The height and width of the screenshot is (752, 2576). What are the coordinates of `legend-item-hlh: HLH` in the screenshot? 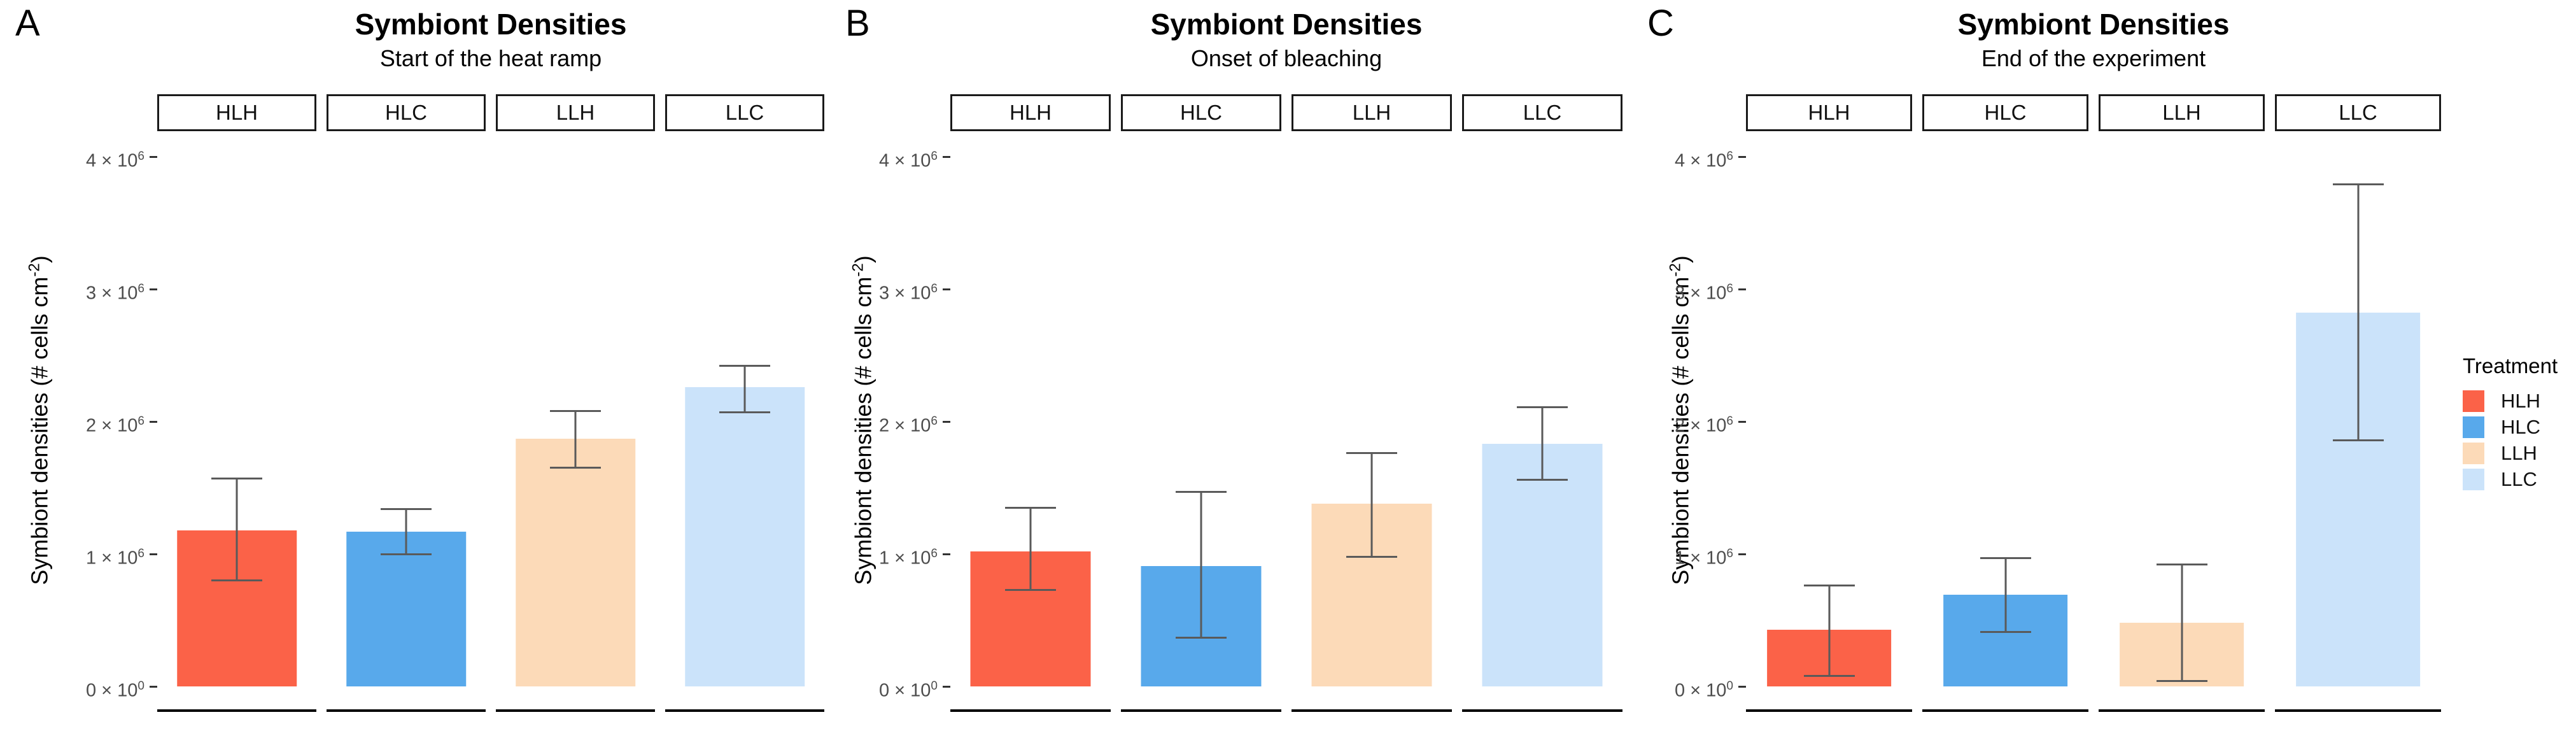 It's located at (2502, 401).